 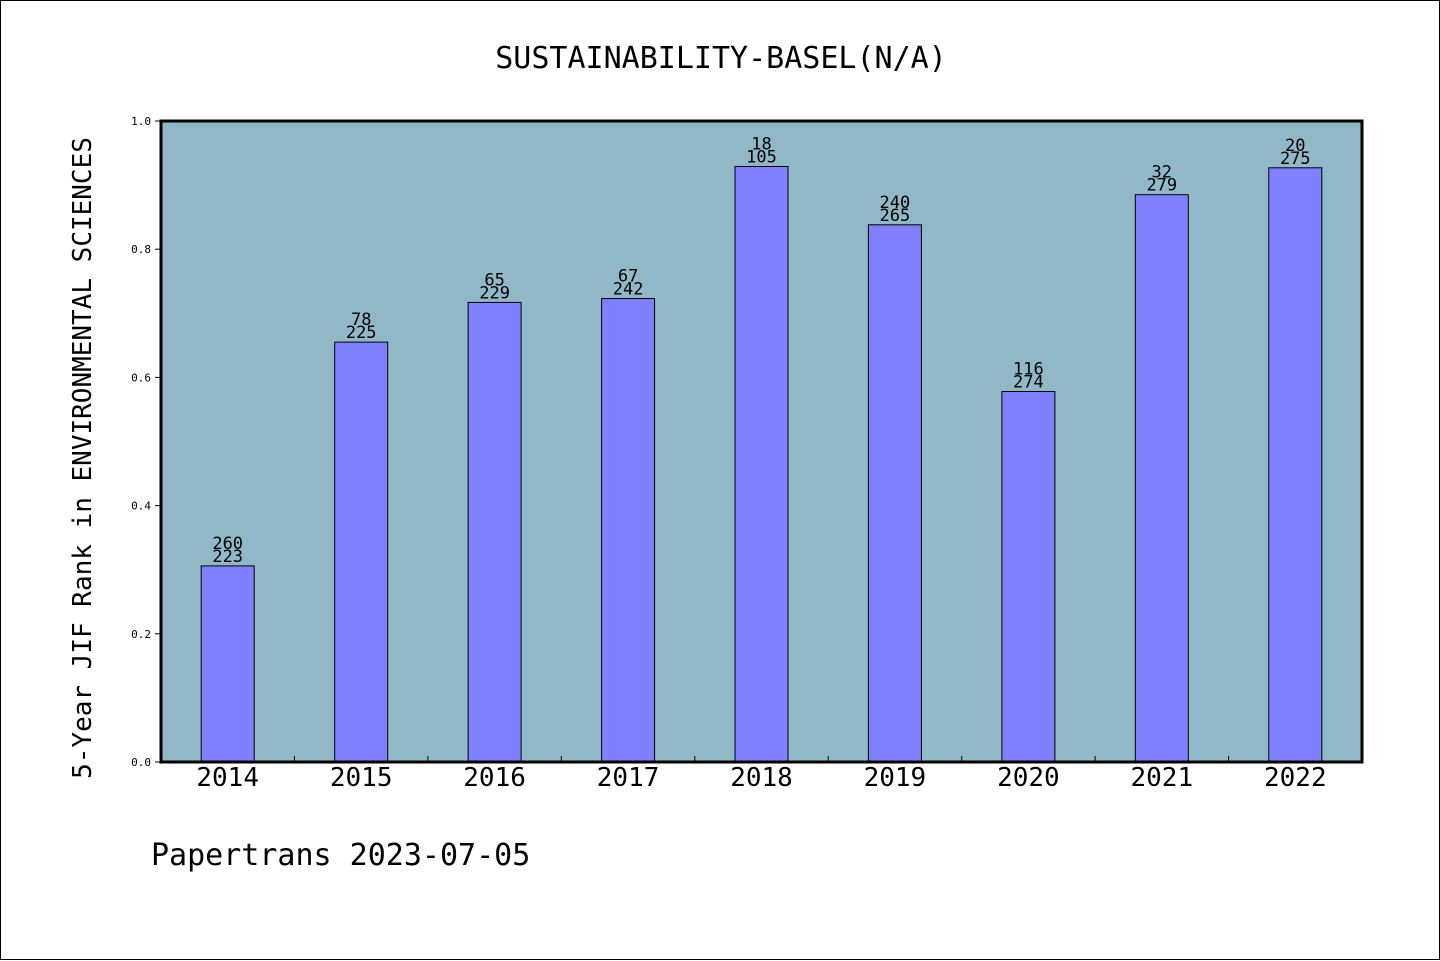 I want to click on bar-2017, so click(x=628, y=530).